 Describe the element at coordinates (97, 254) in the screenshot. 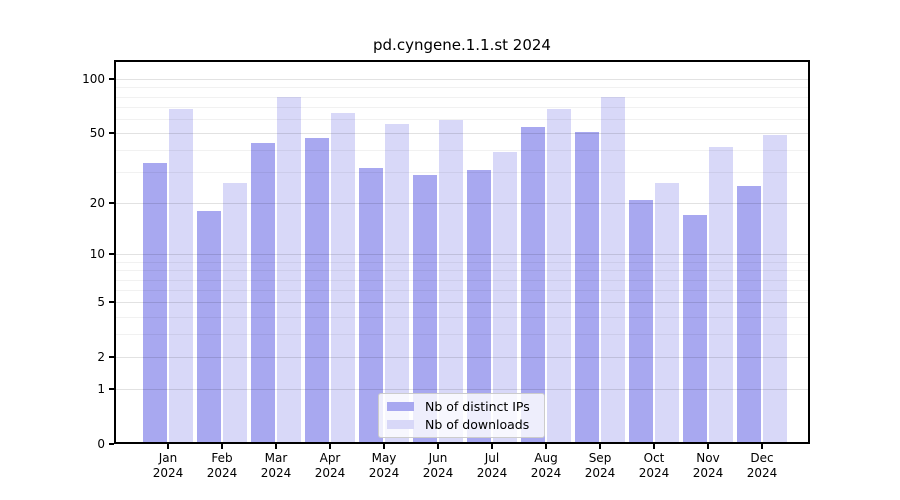

I see `y-tick-label: 10` at that location.